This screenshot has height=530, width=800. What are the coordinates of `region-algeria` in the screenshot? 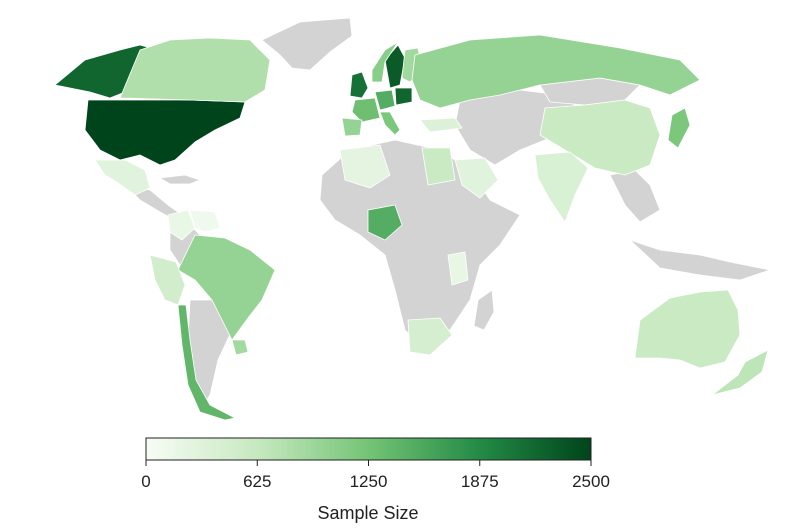 It's located at (365, 166).